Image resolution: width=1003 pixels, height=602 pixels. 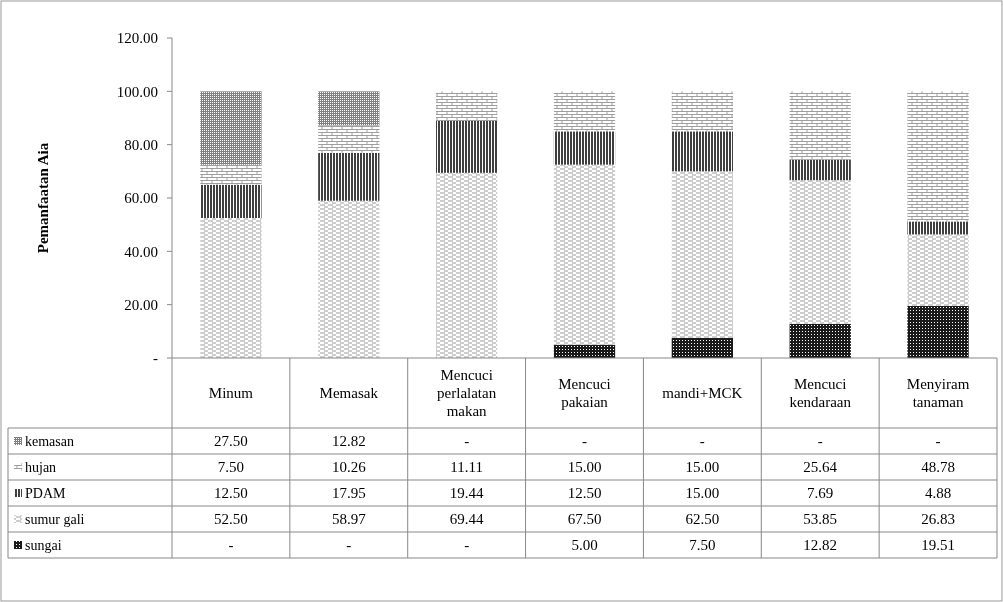 I want to click on data-label: 53.85, so click(x=820, y=519).